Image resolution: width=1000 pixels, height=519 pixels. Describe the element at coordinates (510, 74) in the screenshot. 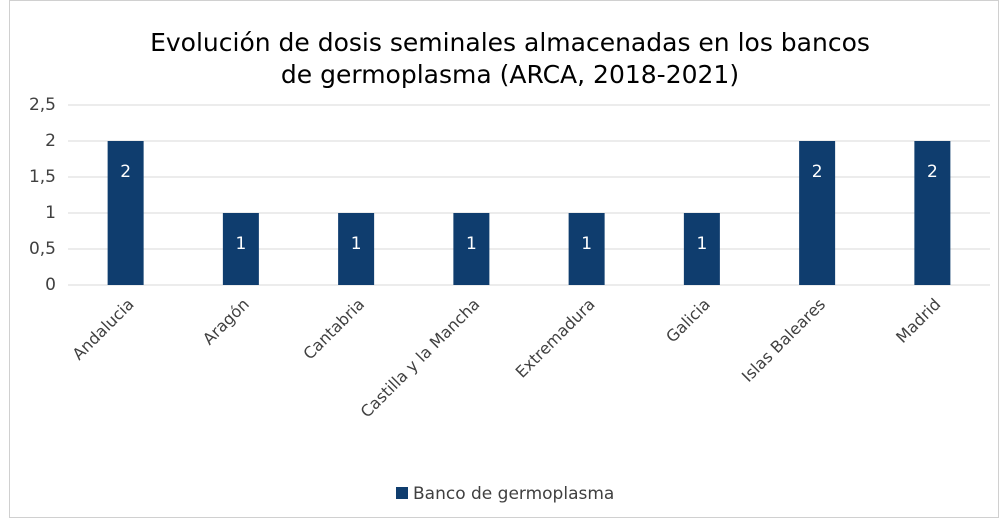

I see `chart-title: de germoplasma (ARCA, 2018-2021)` at that location.